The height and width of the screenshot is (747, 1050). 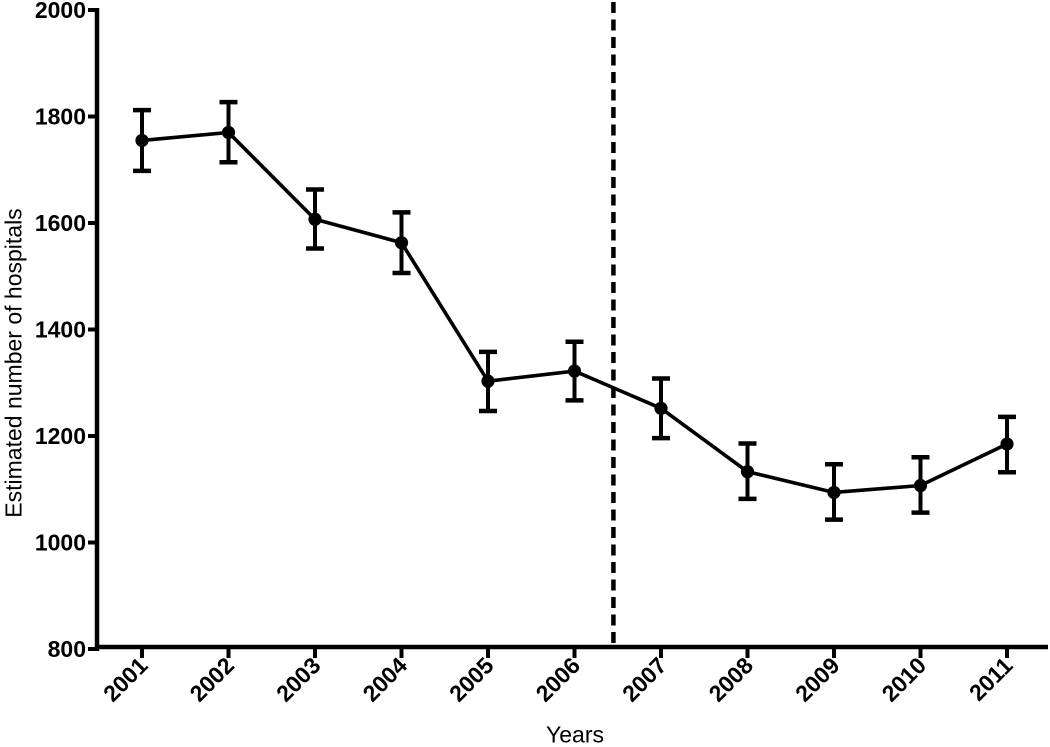 What do you see at coordinates (211, 679) in the screenshot?
I see `x-tick-label: 2002` at bounding box center [211, 679].